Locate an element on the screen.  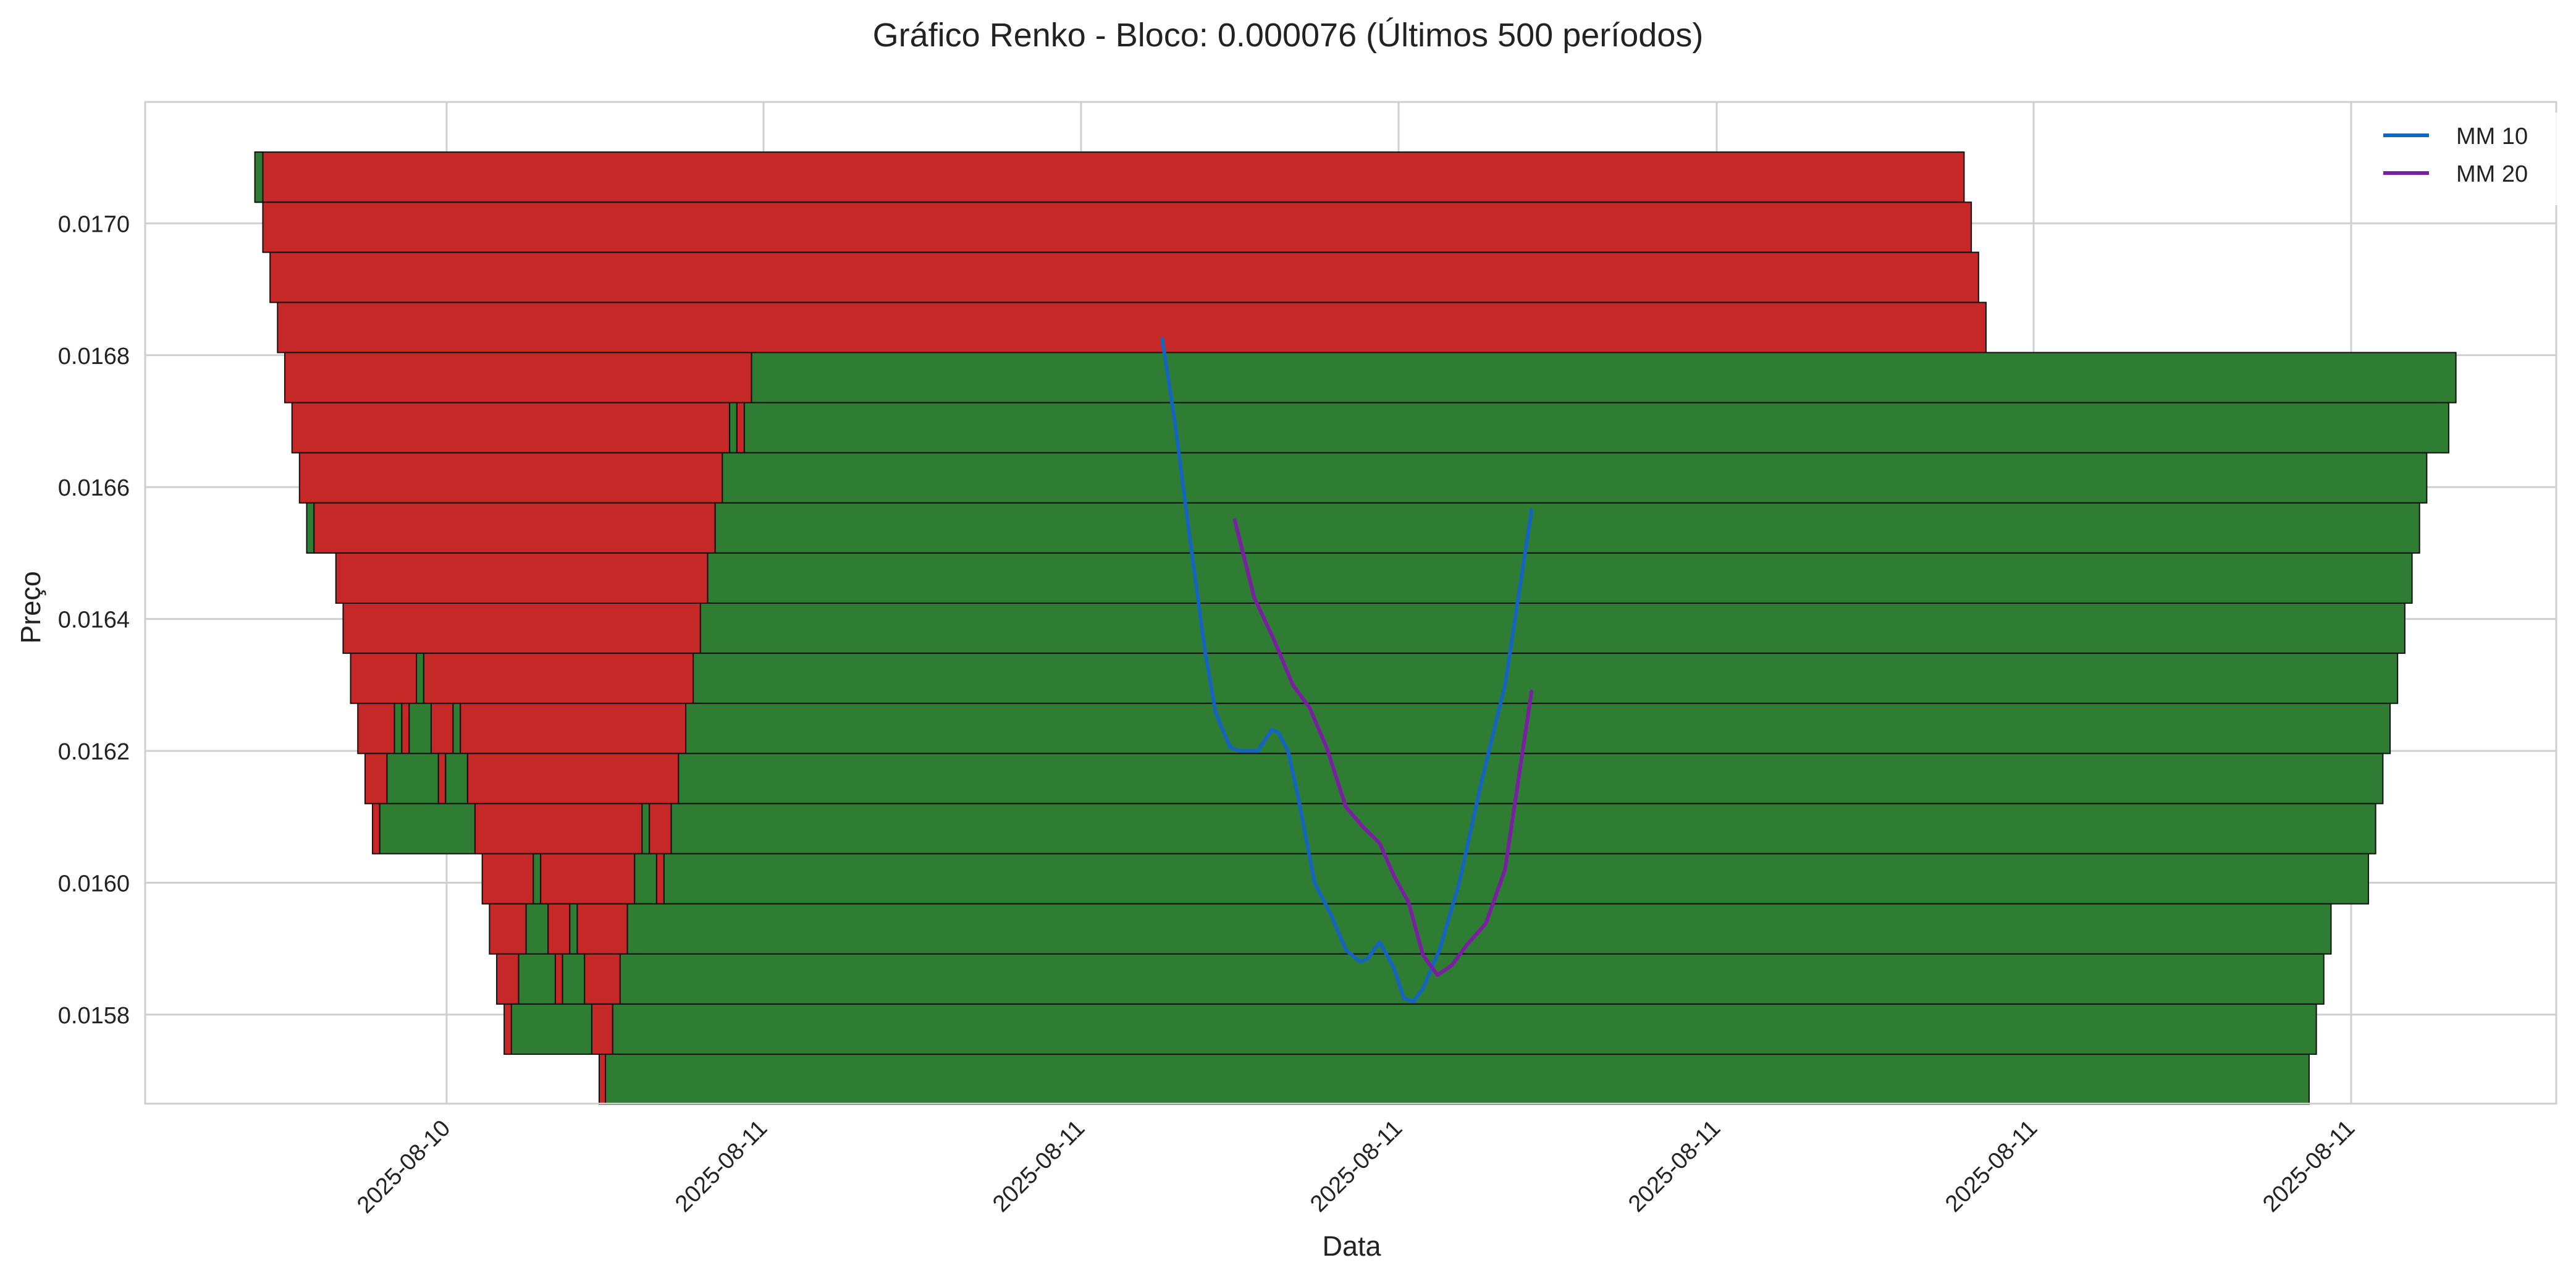
y-tick-label: 0.0160 is located at coordinates (94, 884).